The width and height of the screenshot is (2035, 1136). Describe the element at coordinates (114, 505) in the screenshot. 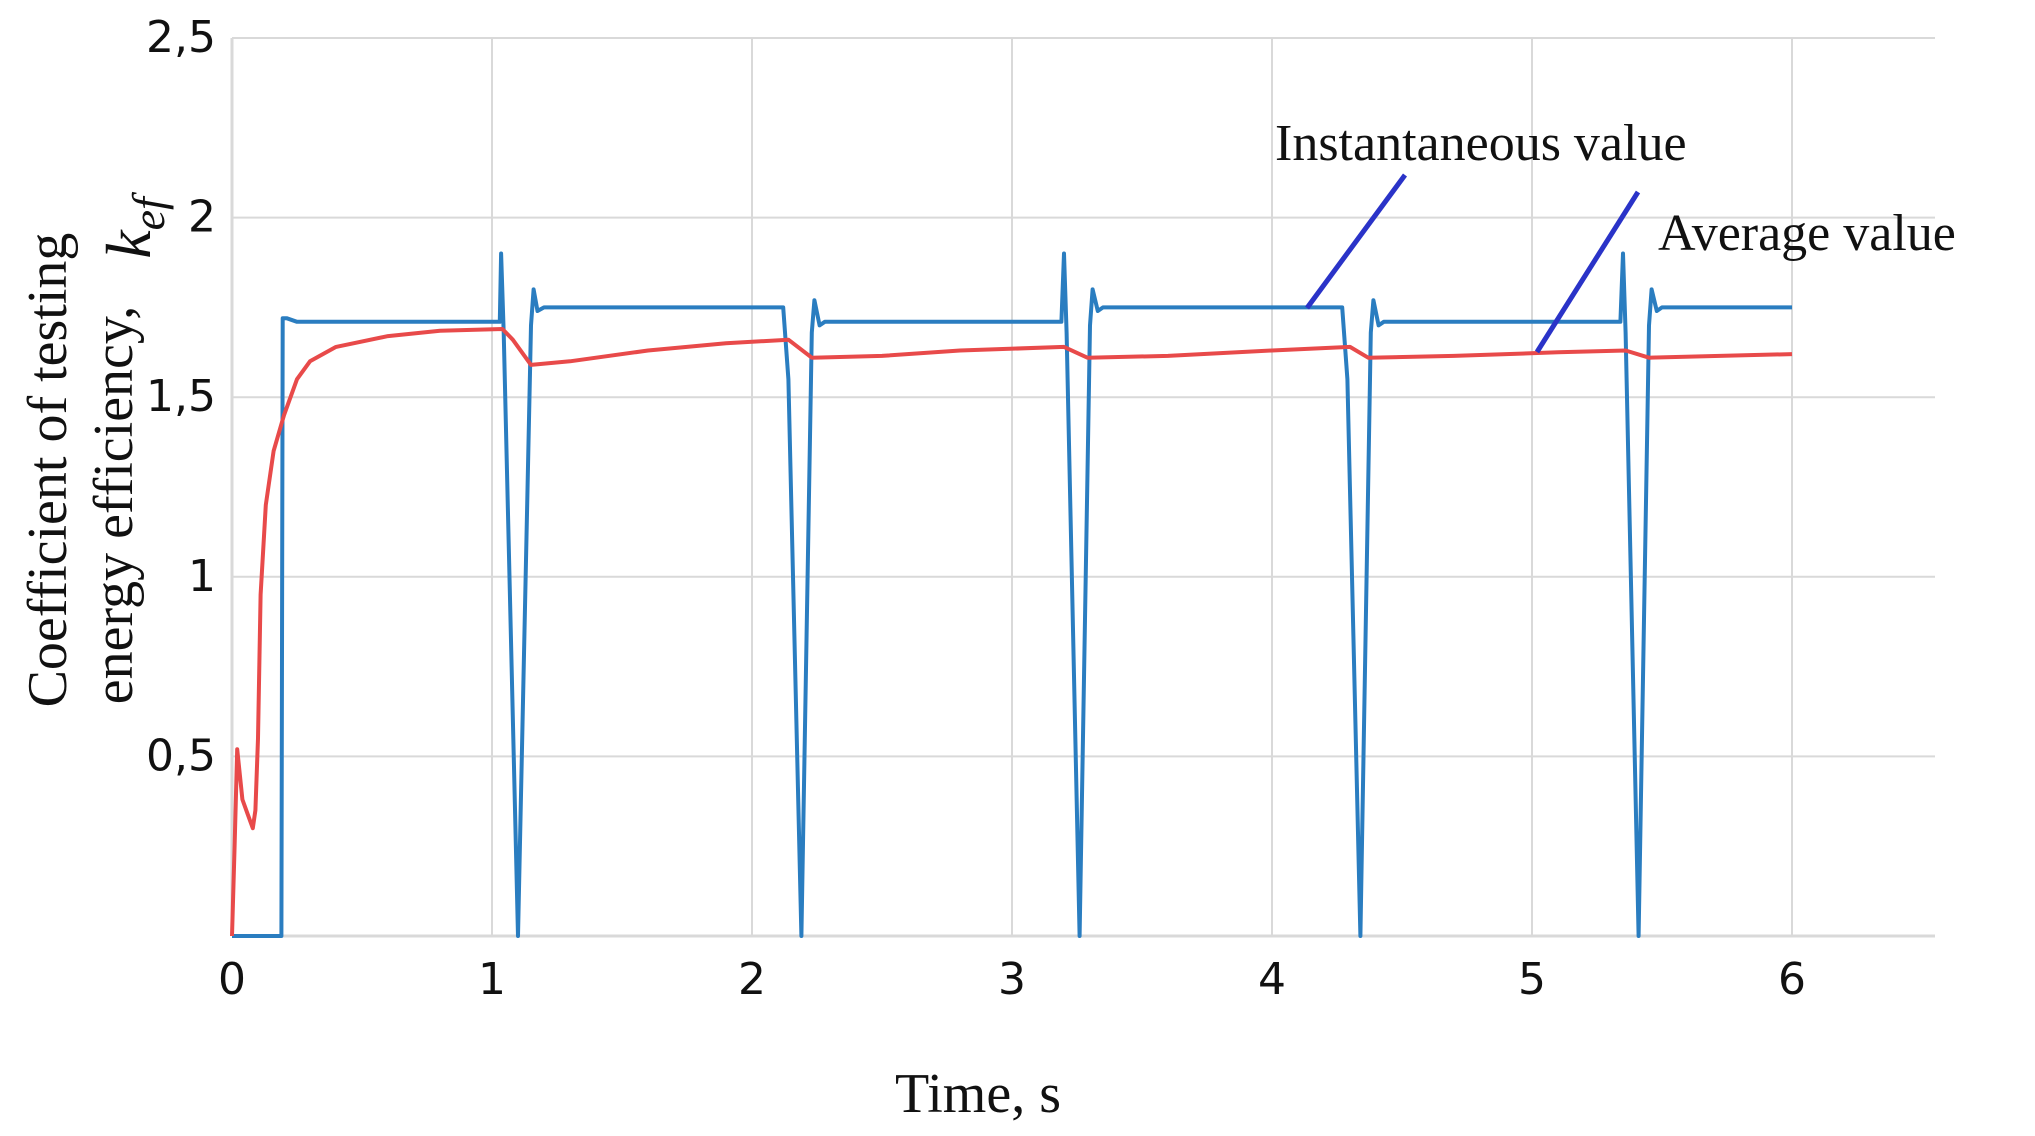

I see `y-axis-title-line-2: energy efficiency,` at that location.